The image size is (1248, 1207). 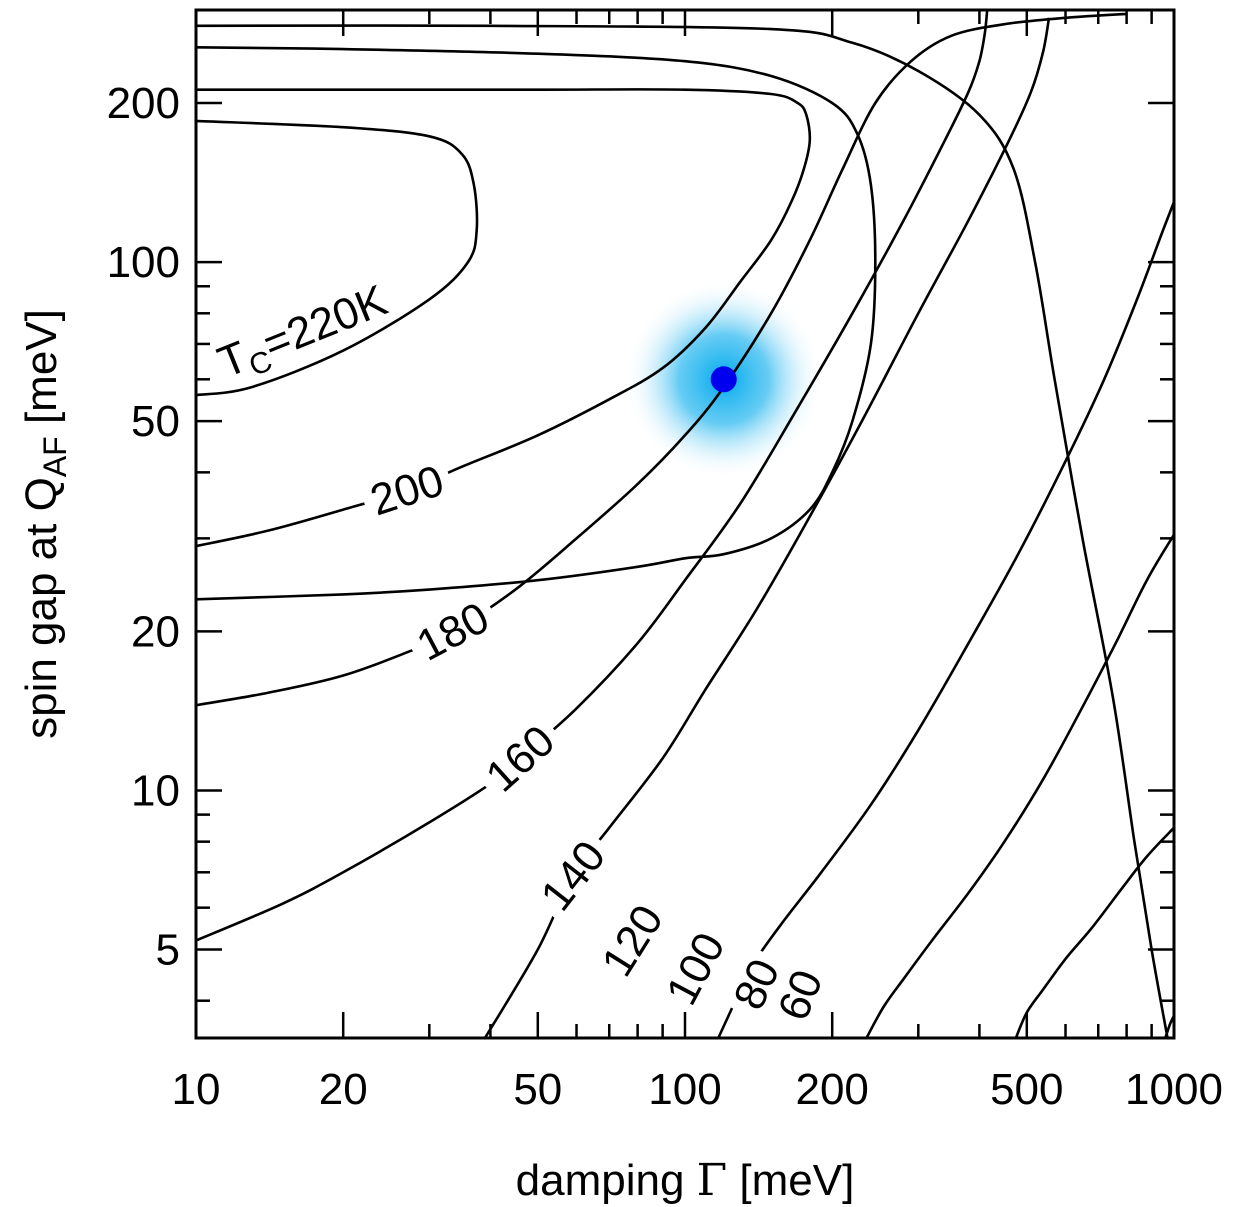 I want to click on x-tick-label-1: 20, so click(x=343, y=1089).